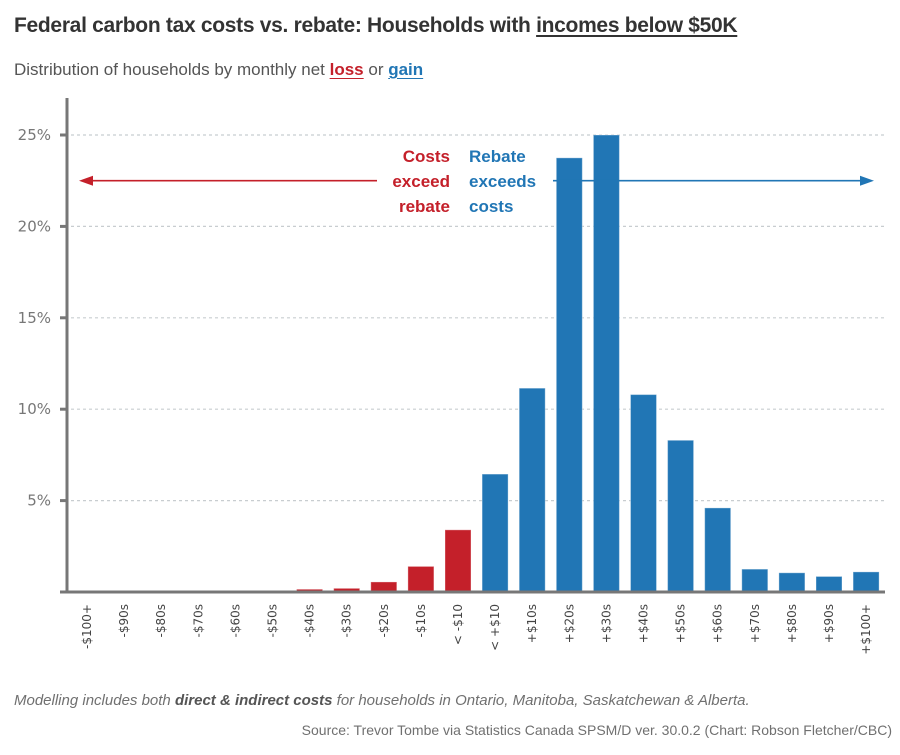  I want to click on y-tick-label: 20%, so click(34, 226).